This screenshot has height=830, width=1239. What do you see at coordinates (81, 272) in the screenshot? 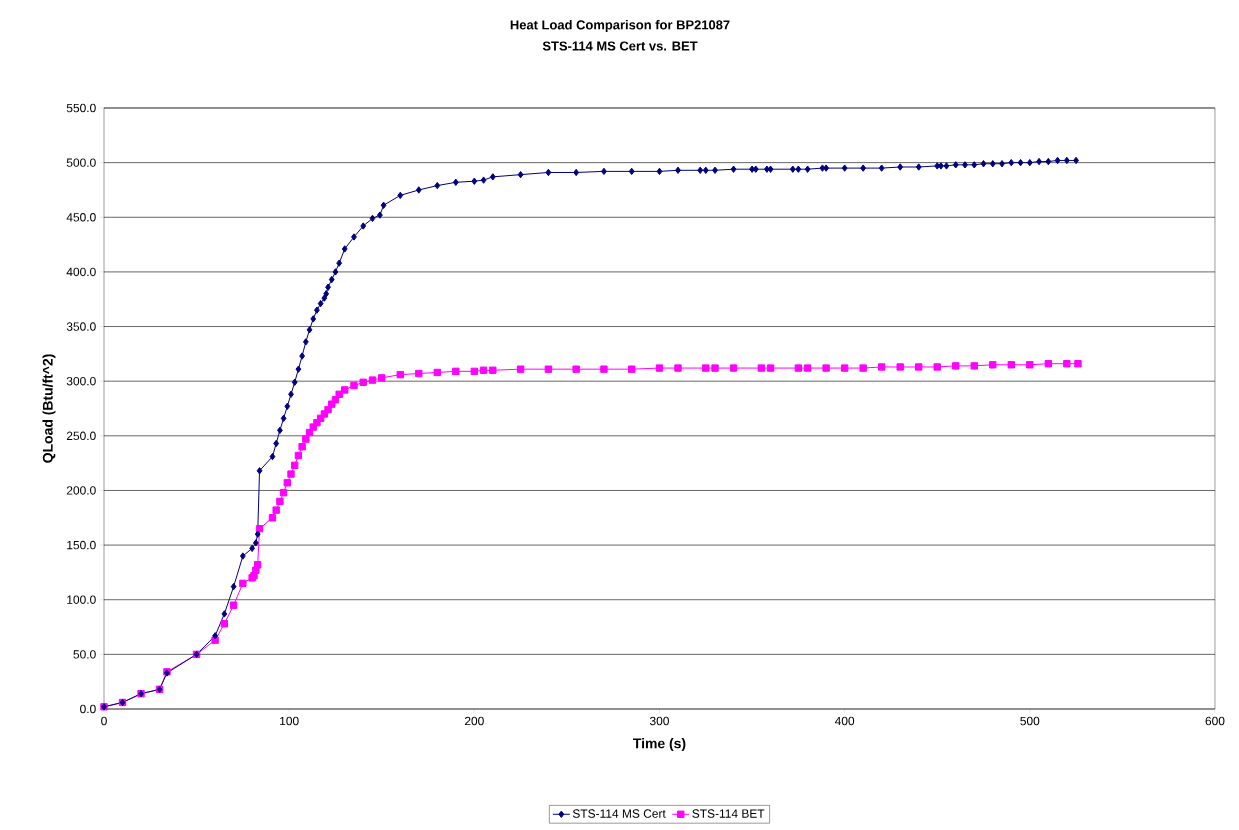
I see `y-tick-label: 400.0` at bounding box center [81, 272].